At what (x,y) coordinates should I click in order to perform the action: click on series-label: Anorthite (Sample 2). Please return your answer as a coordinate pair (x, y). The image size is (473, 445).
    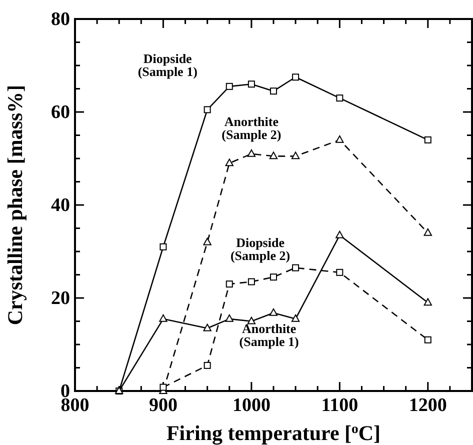
    Looking at the image, I should click on (252, 128).